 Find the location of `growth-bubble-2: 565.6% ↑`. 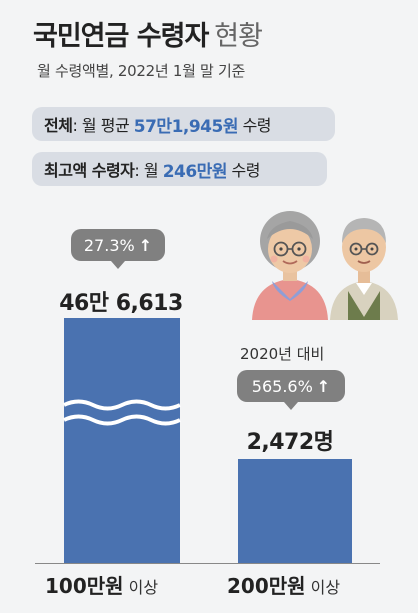

growth-bubble-2: 565.6% ↑ is located at coordinates (291, 390).